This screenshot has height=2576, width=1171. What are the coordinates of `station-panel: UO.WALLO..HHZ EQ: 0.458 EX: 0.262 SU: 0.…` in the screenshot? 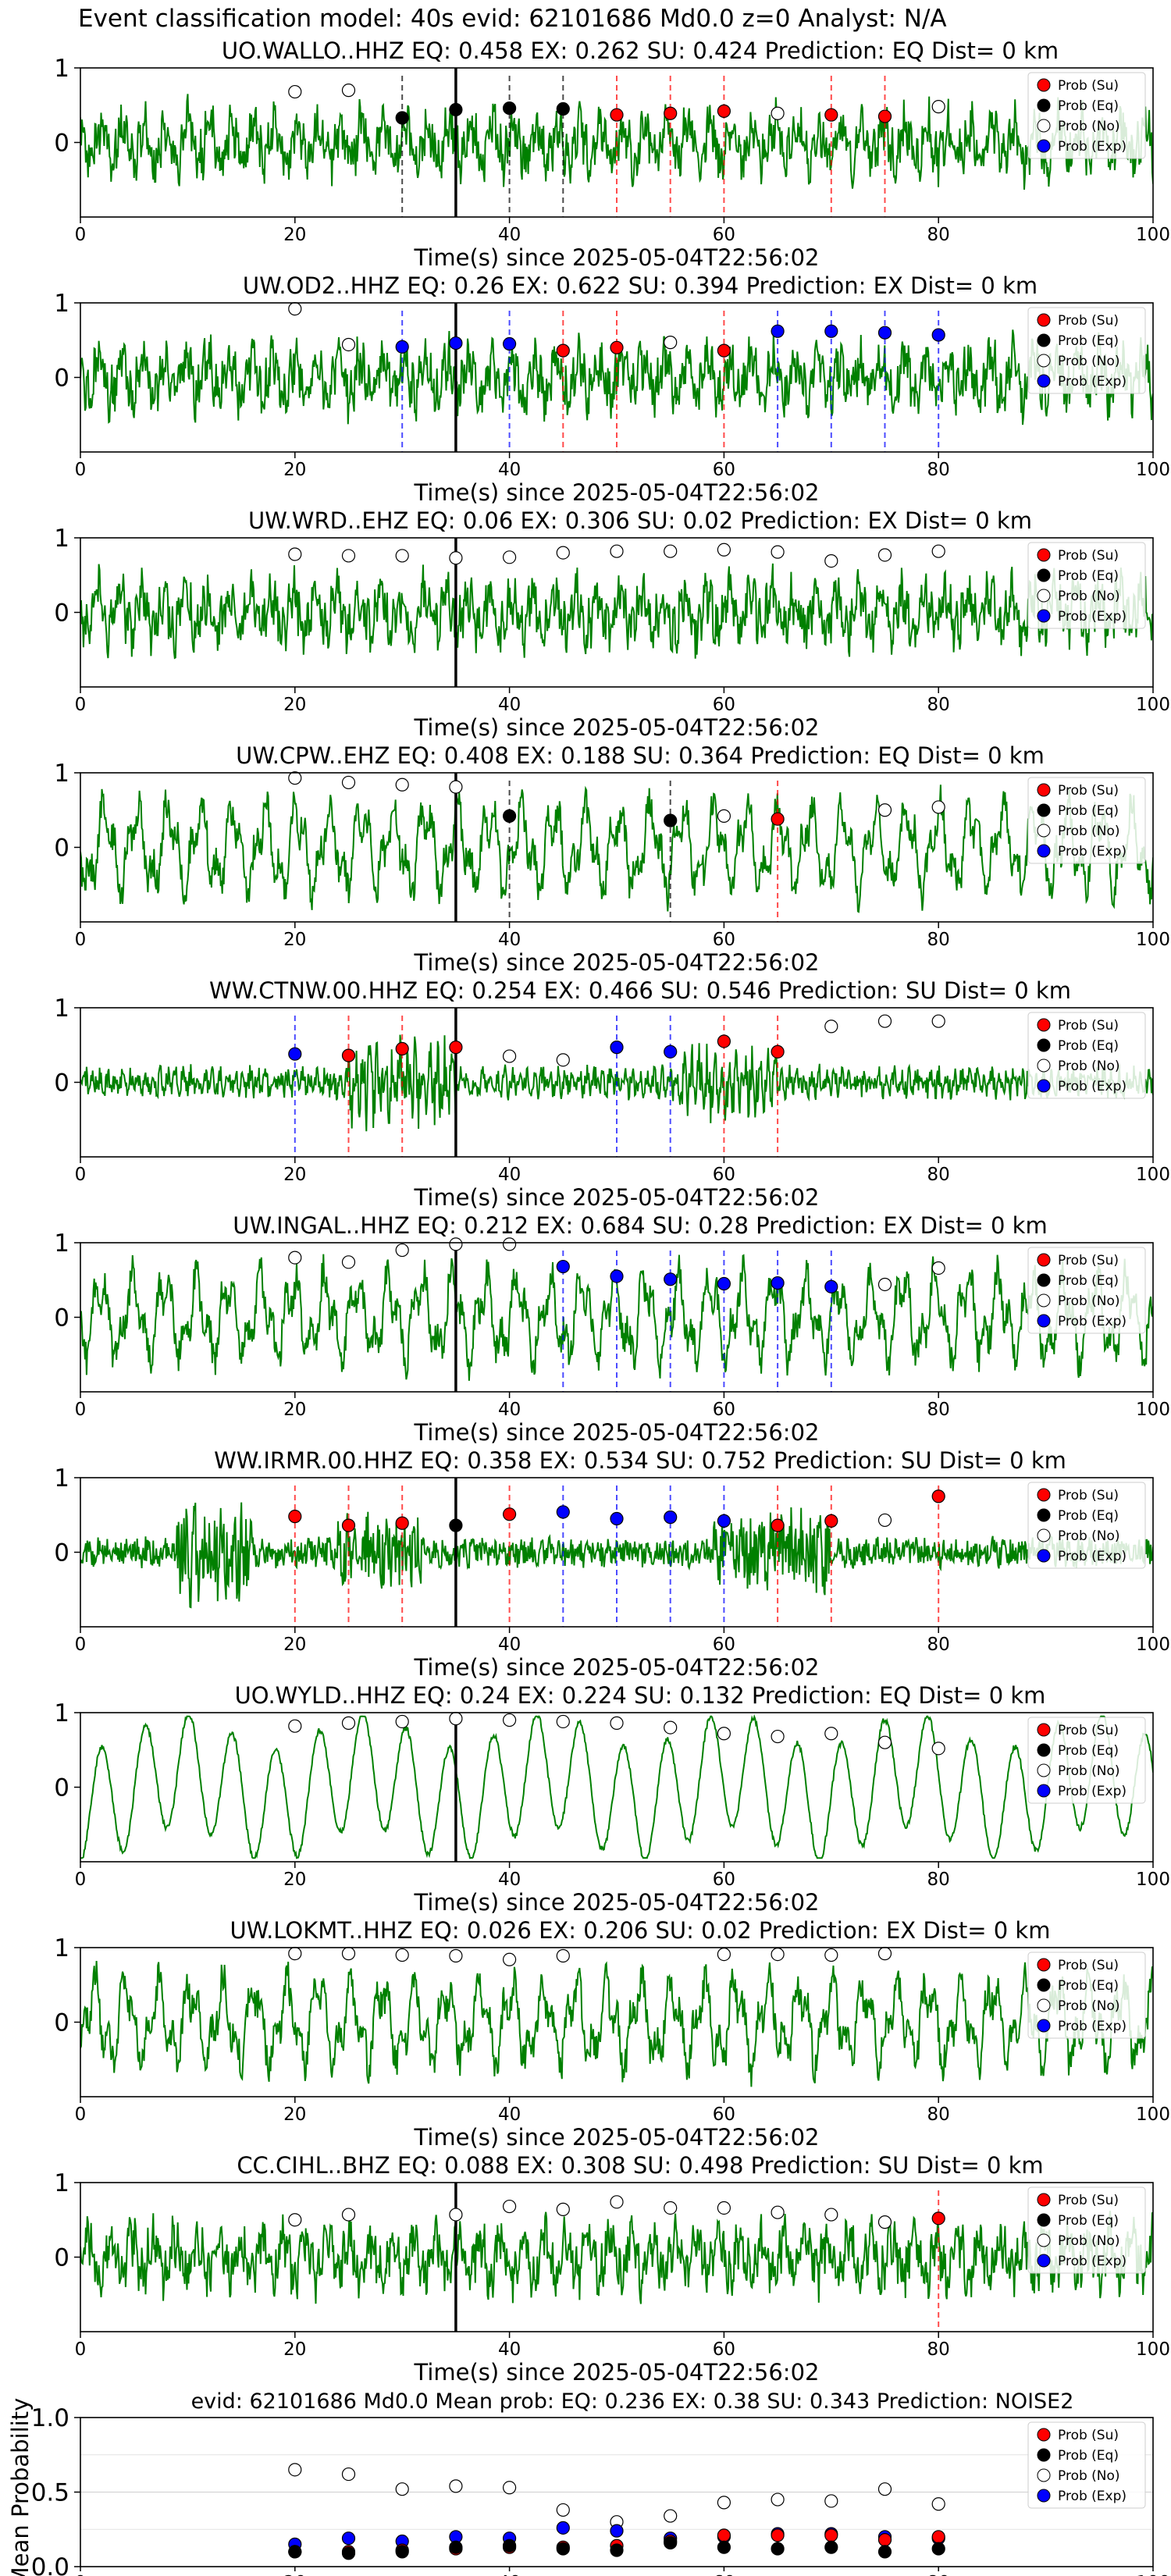 It's located at (612, 154).